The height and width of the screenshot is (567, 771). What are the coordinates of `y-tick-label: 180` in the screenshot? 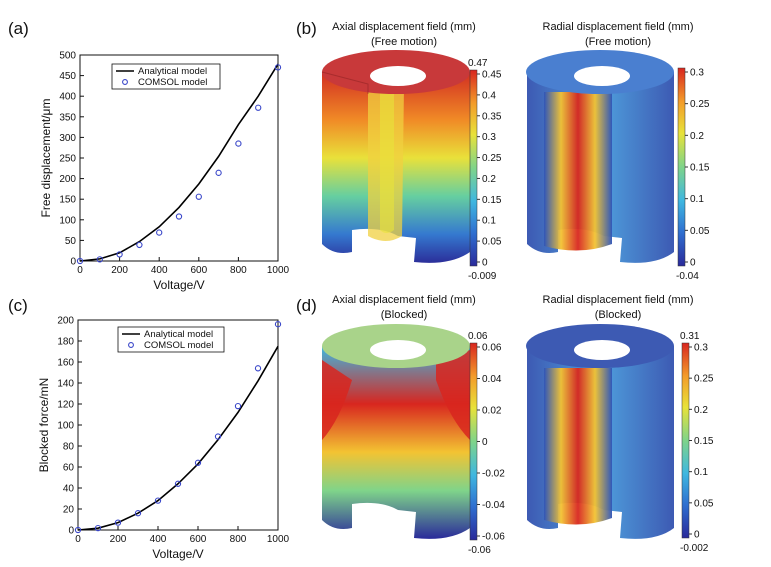 It's located at (65, 342).